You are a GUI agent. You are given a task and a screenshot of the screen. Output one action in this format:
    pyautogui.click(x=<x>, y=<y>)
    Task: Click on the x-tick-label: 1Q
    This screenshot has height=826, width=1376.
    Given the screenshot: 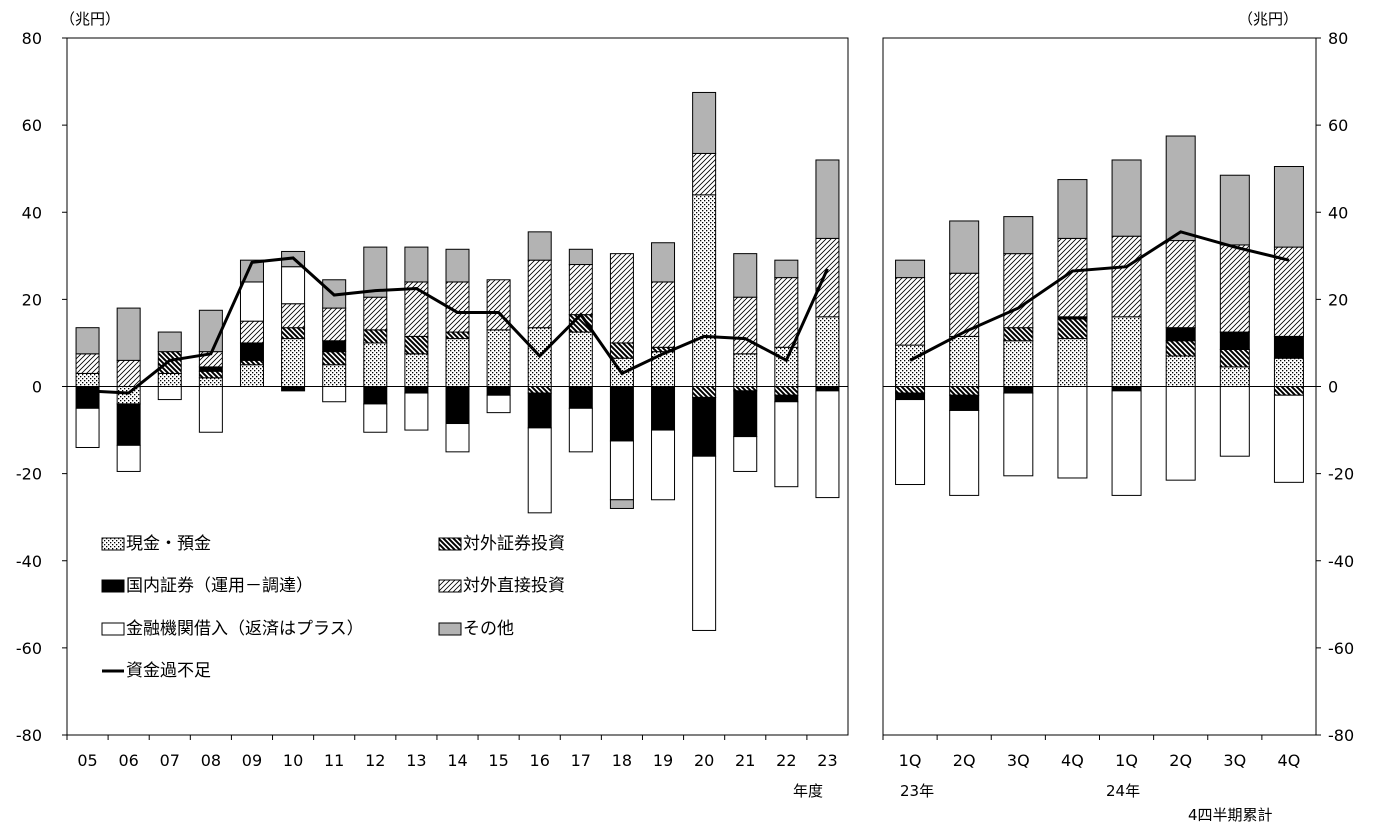 What is the action you would take?
    pyautogui.click(x=910, y=760)
    